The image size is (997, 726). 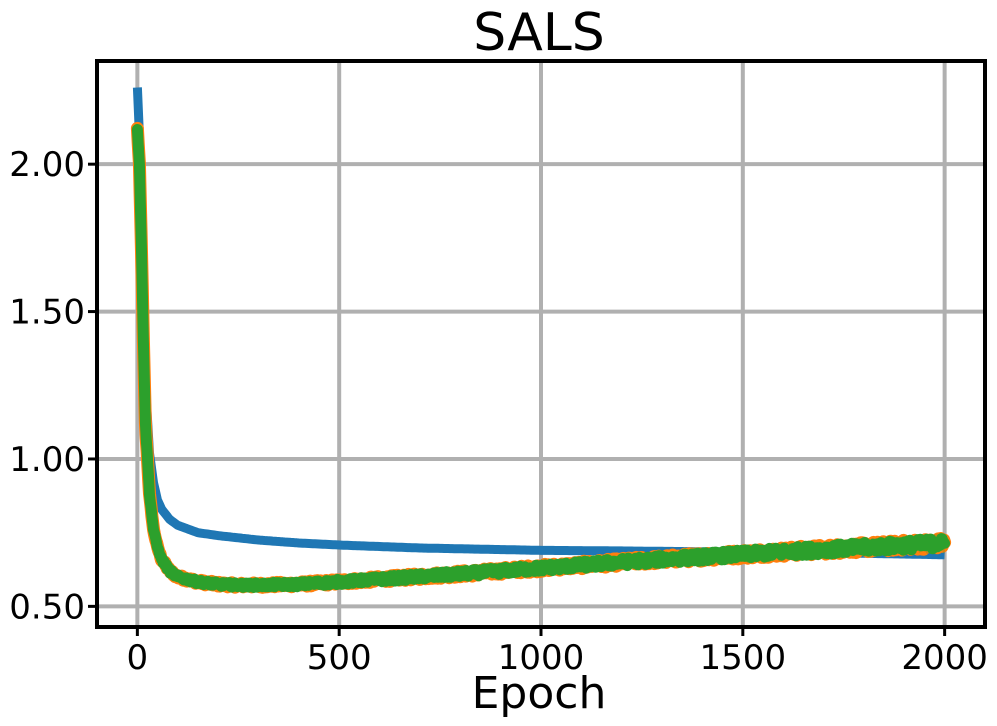 What do you see at coordinates (47, 607) in the screenshot?
I see `y-tick-label: 0.50` at bounding box center [47, 607].